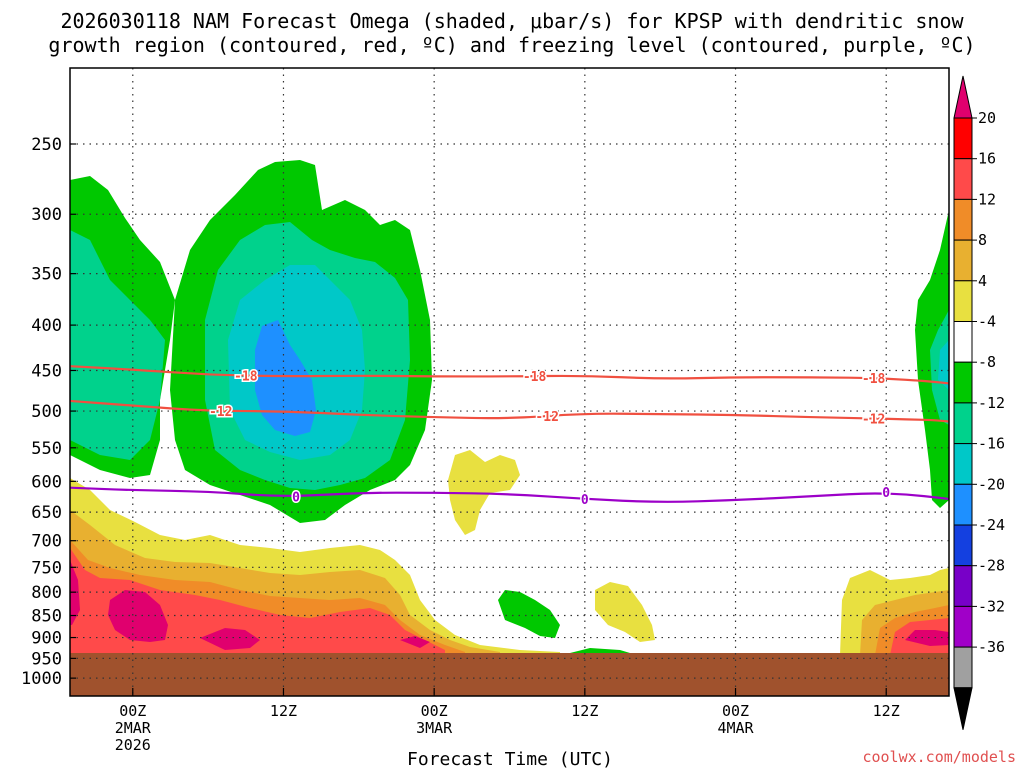 The width and height of the screenshot is (1024, 768). I want to click on colorbar-top-arrow, so click(963, 97).